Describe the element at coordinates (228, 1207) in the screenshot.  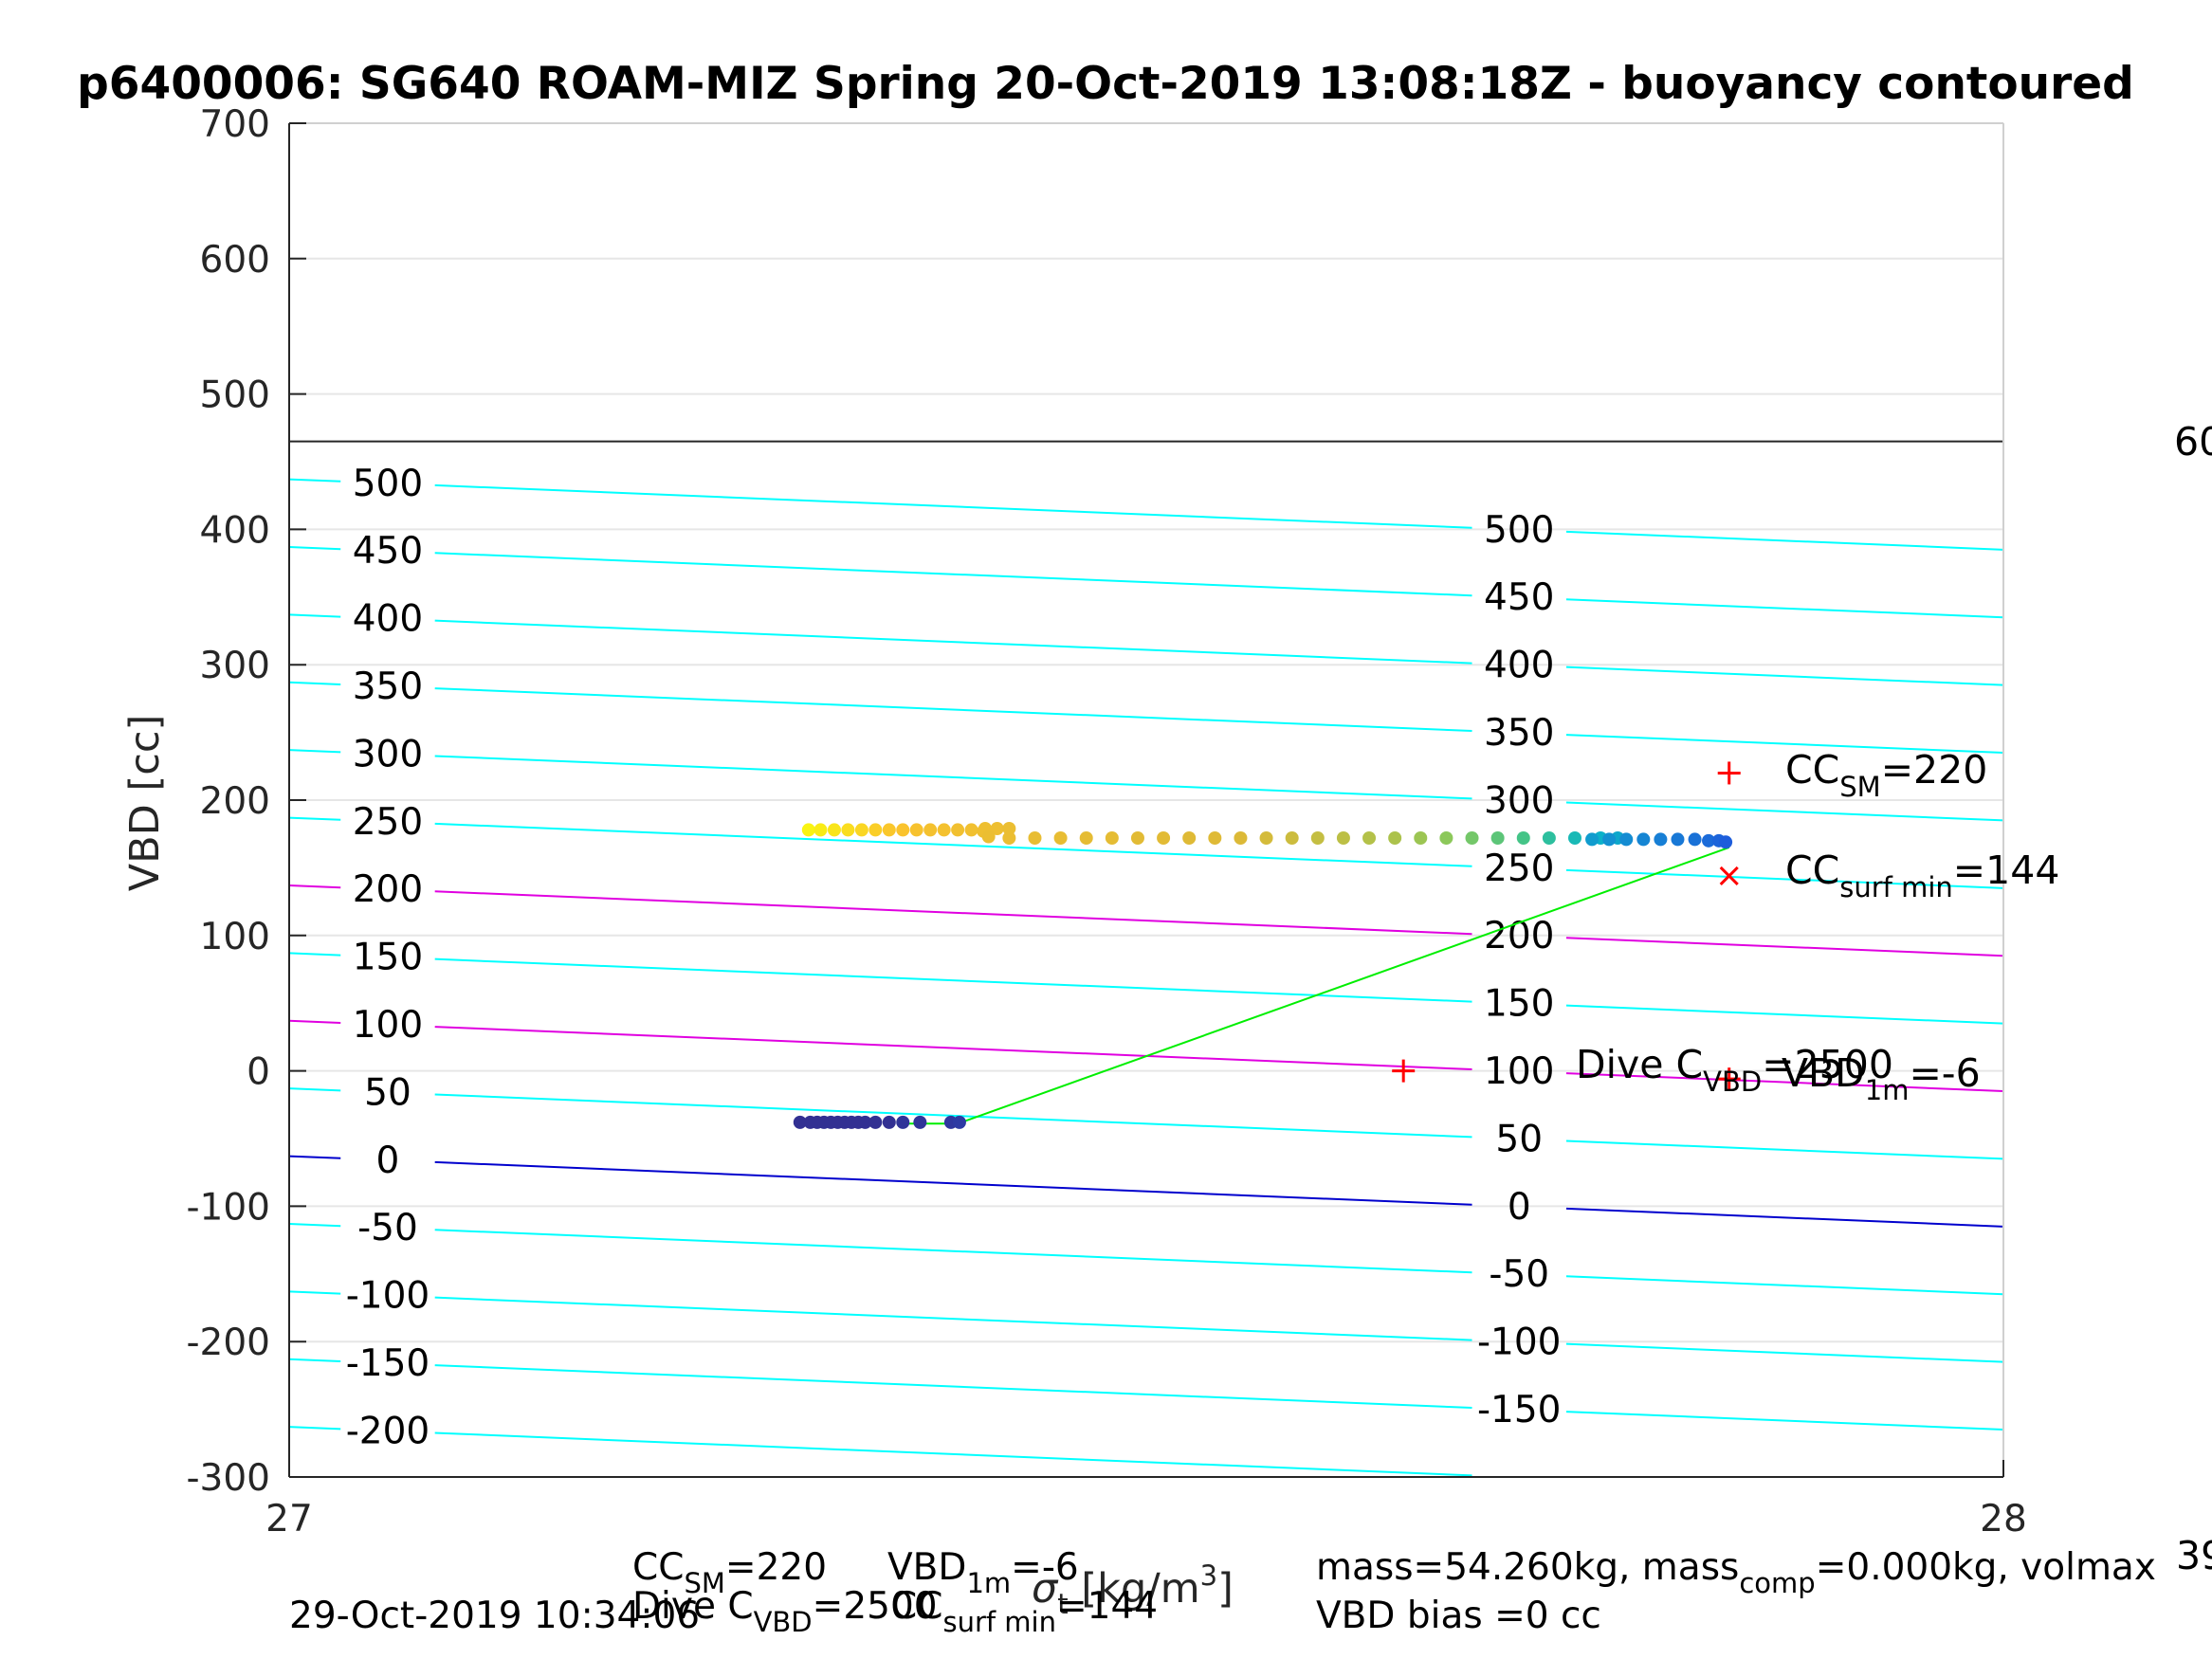
I see `y-tick-label: -100` at that location.